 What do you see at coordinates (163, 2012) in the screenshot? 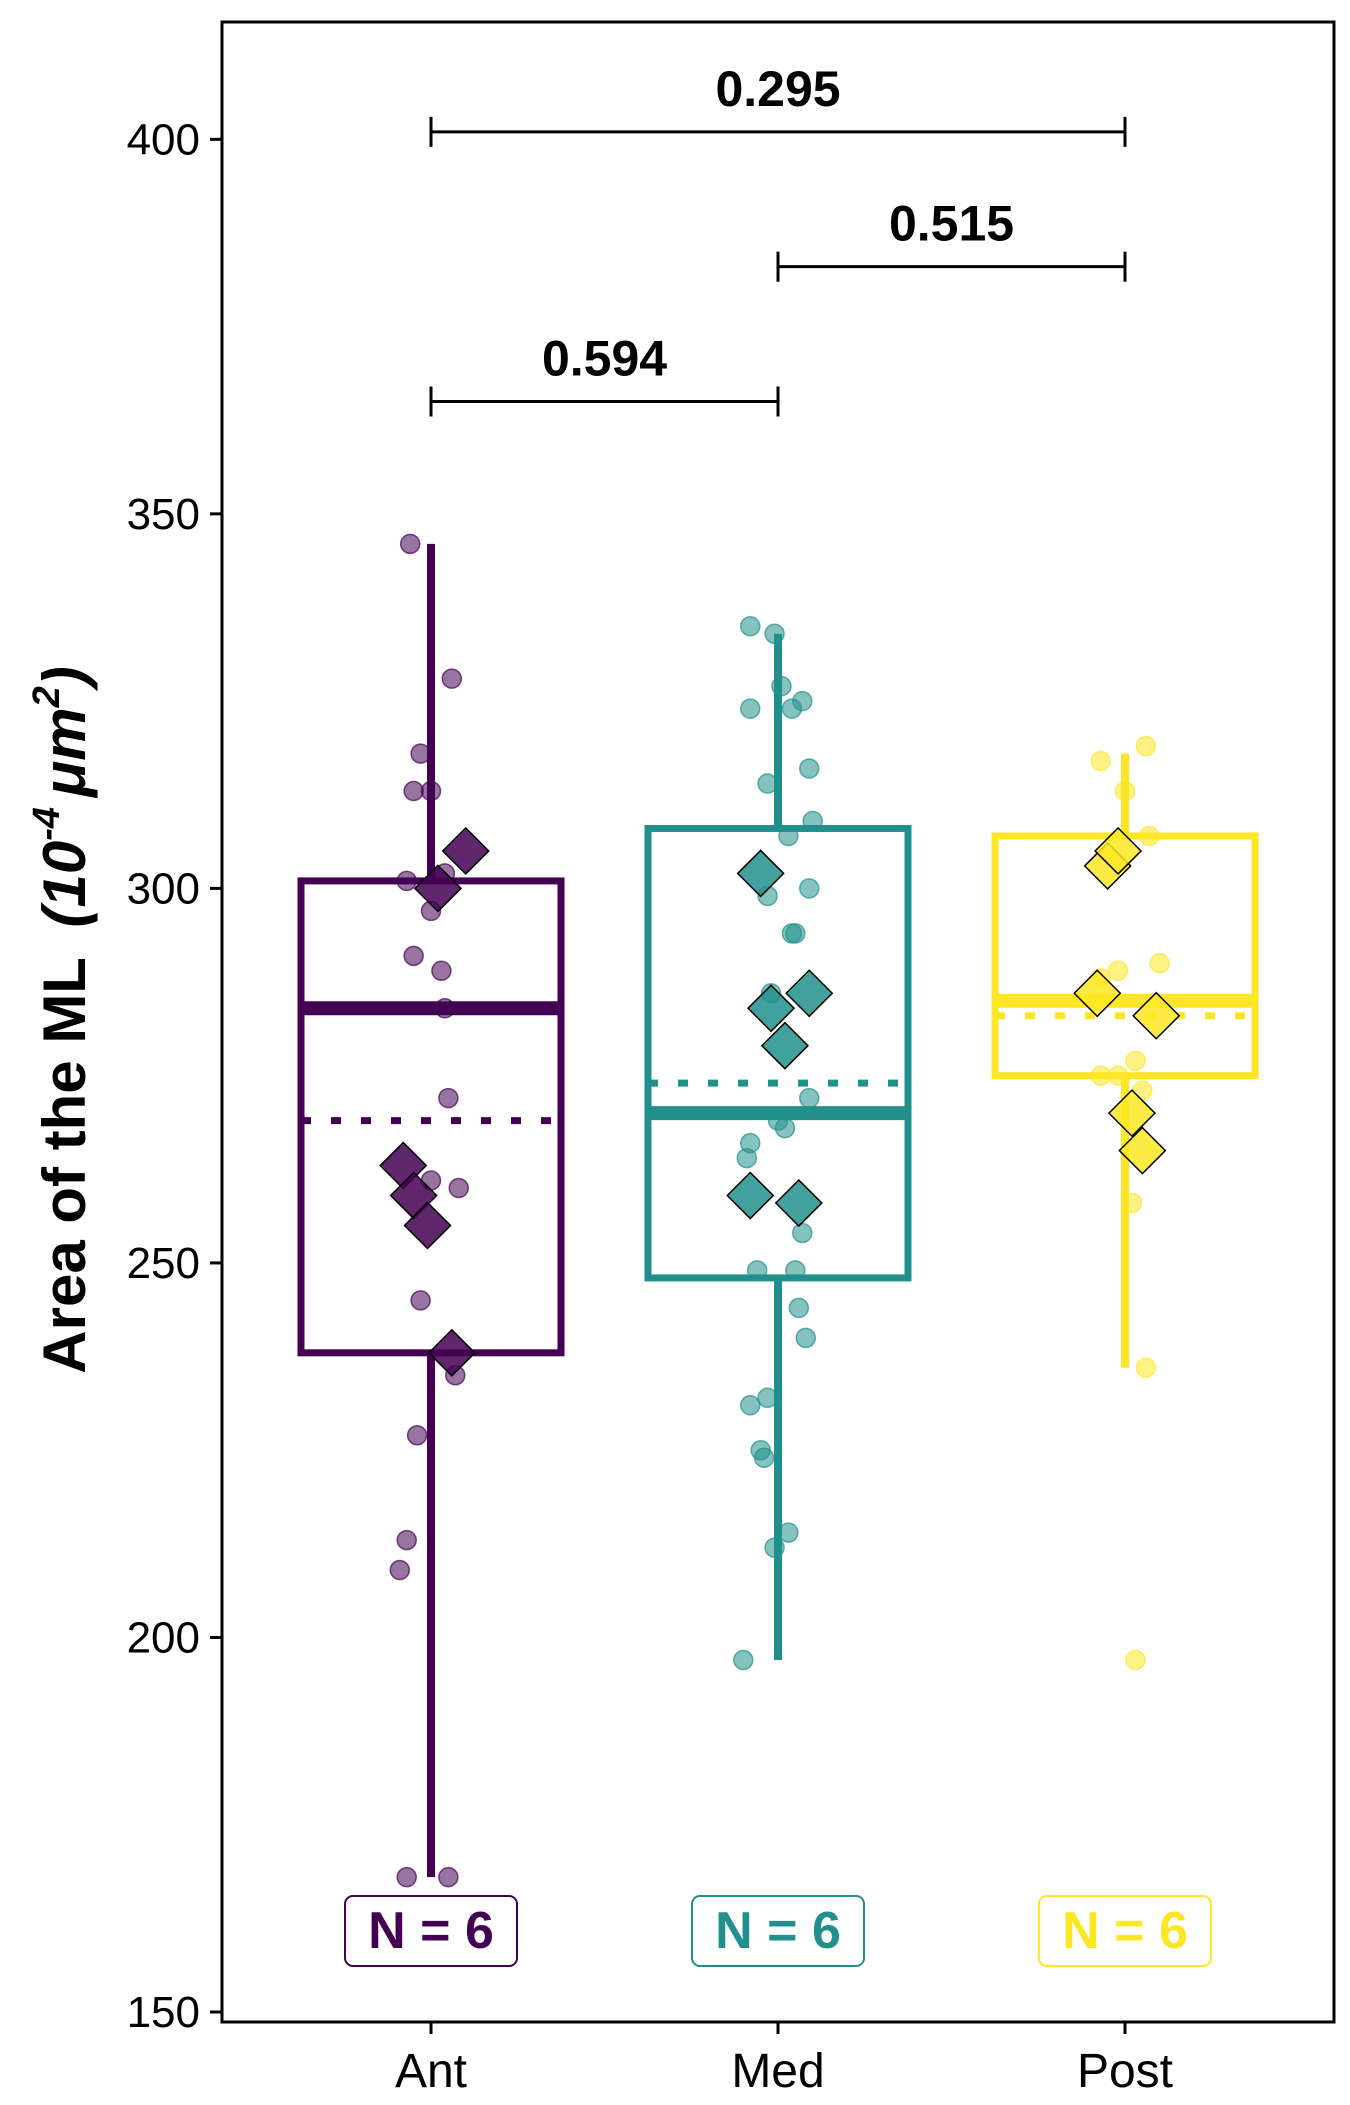
I see `y-tick-label: 150` at bounding box center [163, 2012].